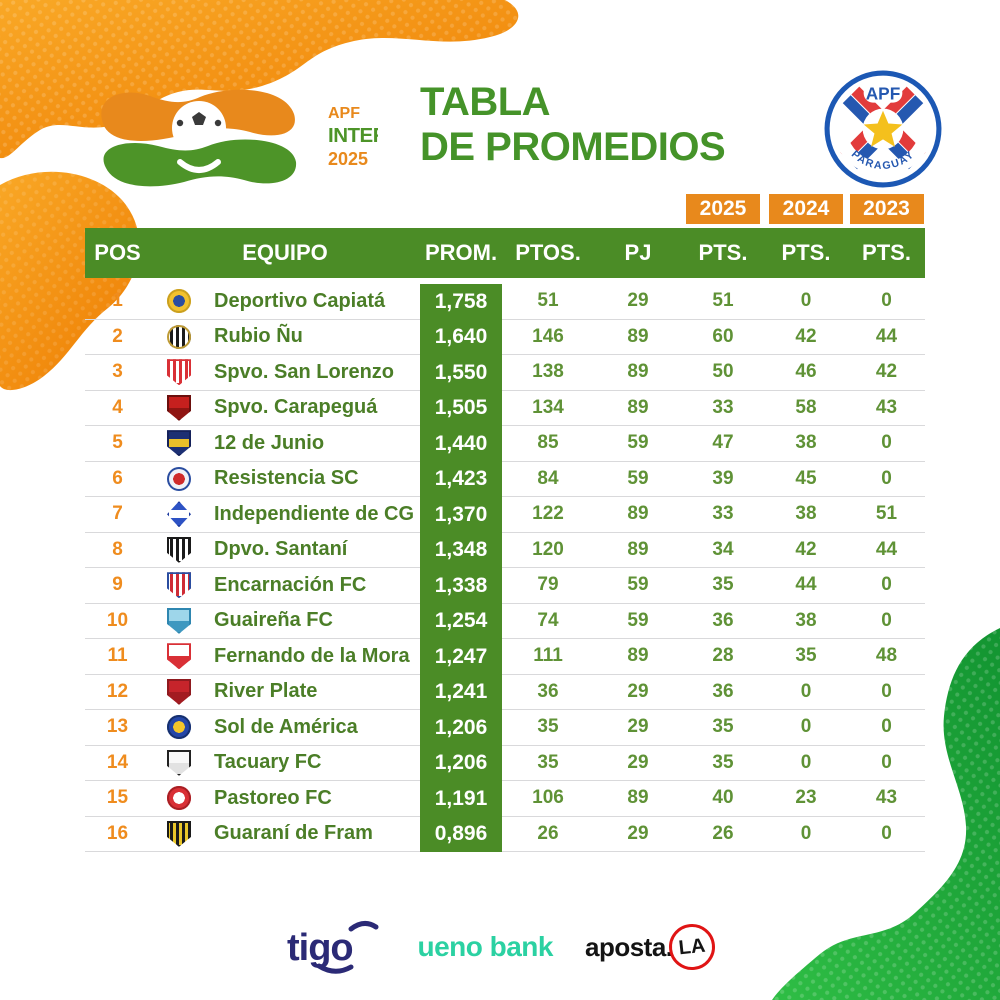  Describe the element at coordinates (117, 763) in the screenshot. I see `position-cell: 14` at that location.